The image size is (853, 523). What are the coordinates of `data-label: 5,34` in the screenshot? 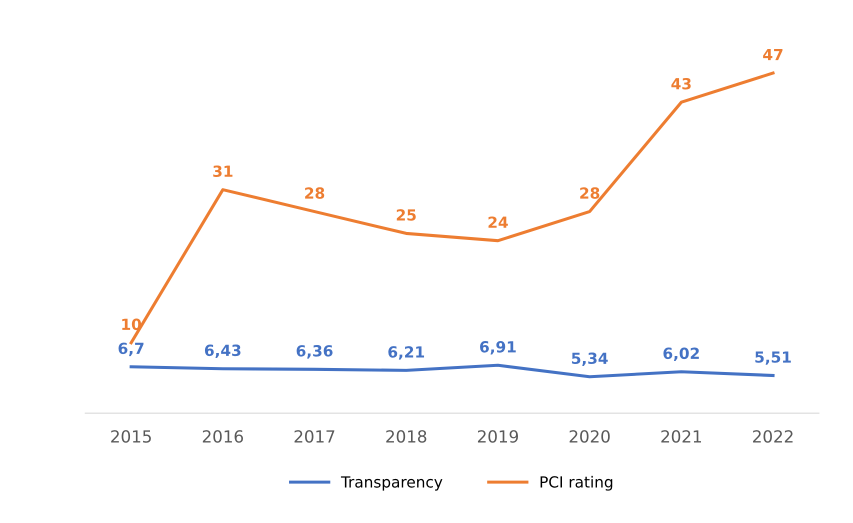 It's located at (590, 359).